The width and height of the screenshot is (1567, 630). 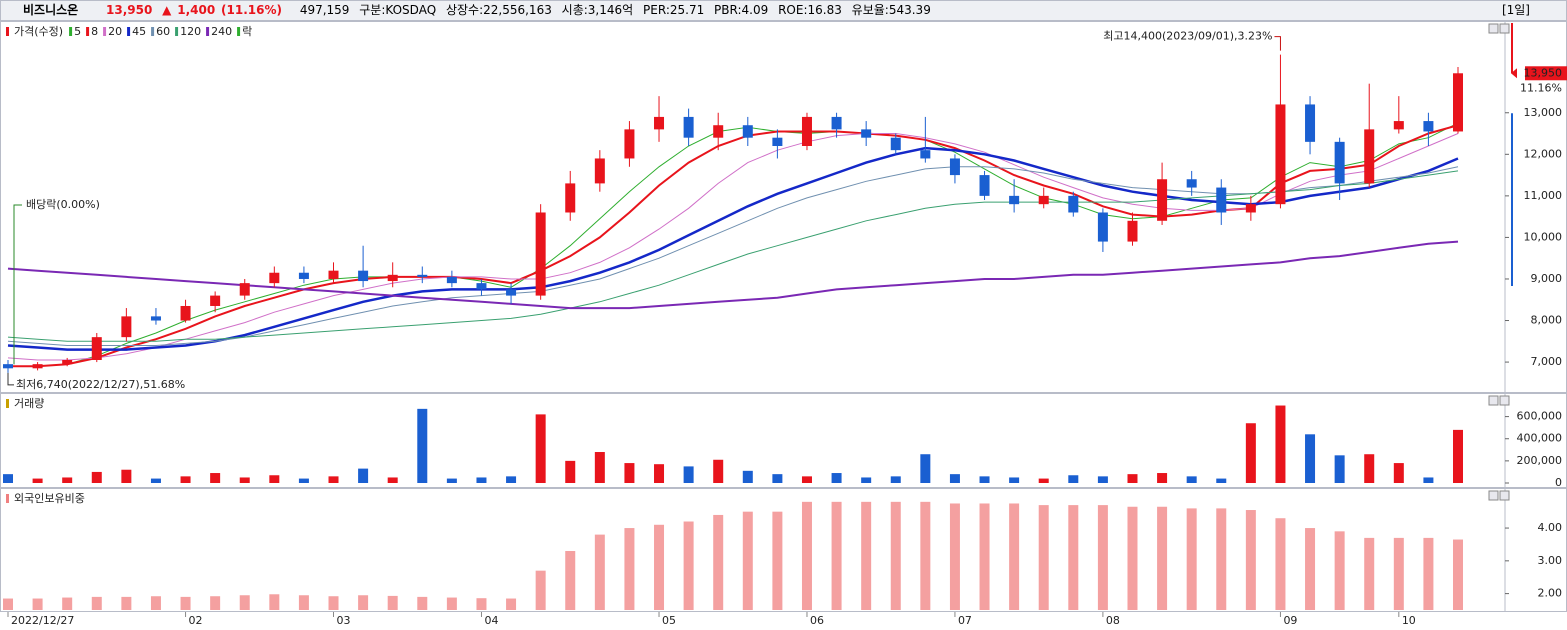 What do you see at coordinates (498, 10) in the screenshot?
I see `shares: 상장수:22,556,163` at bounding box center [498, 10].